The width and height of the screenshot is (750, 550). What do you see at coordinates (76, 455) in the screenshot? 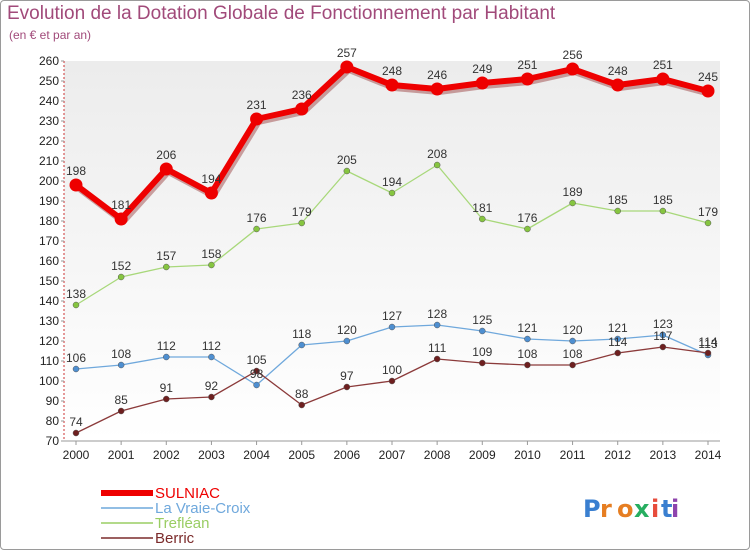
I see `x-tick-label: 2000` at bounding box center [76, 455].